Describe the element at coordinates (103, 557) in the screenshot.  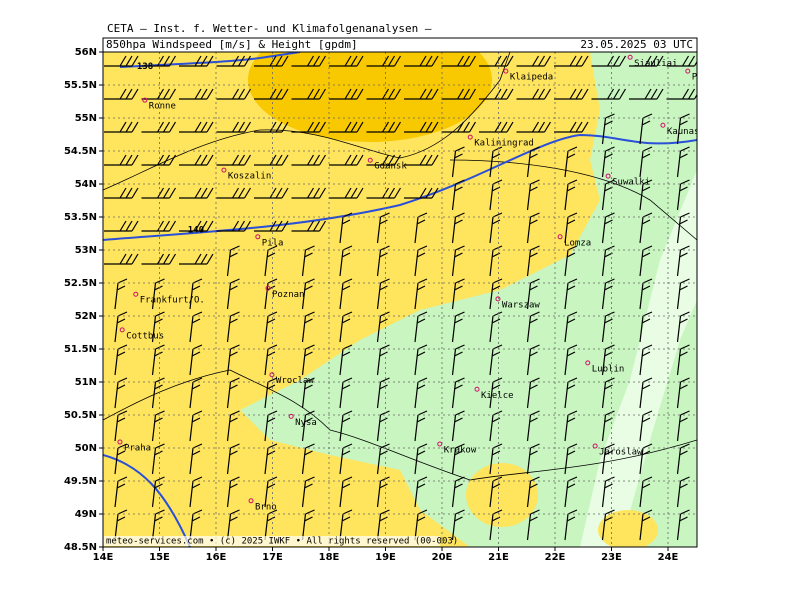
I see `lon-tick-label: 14E` at that location.